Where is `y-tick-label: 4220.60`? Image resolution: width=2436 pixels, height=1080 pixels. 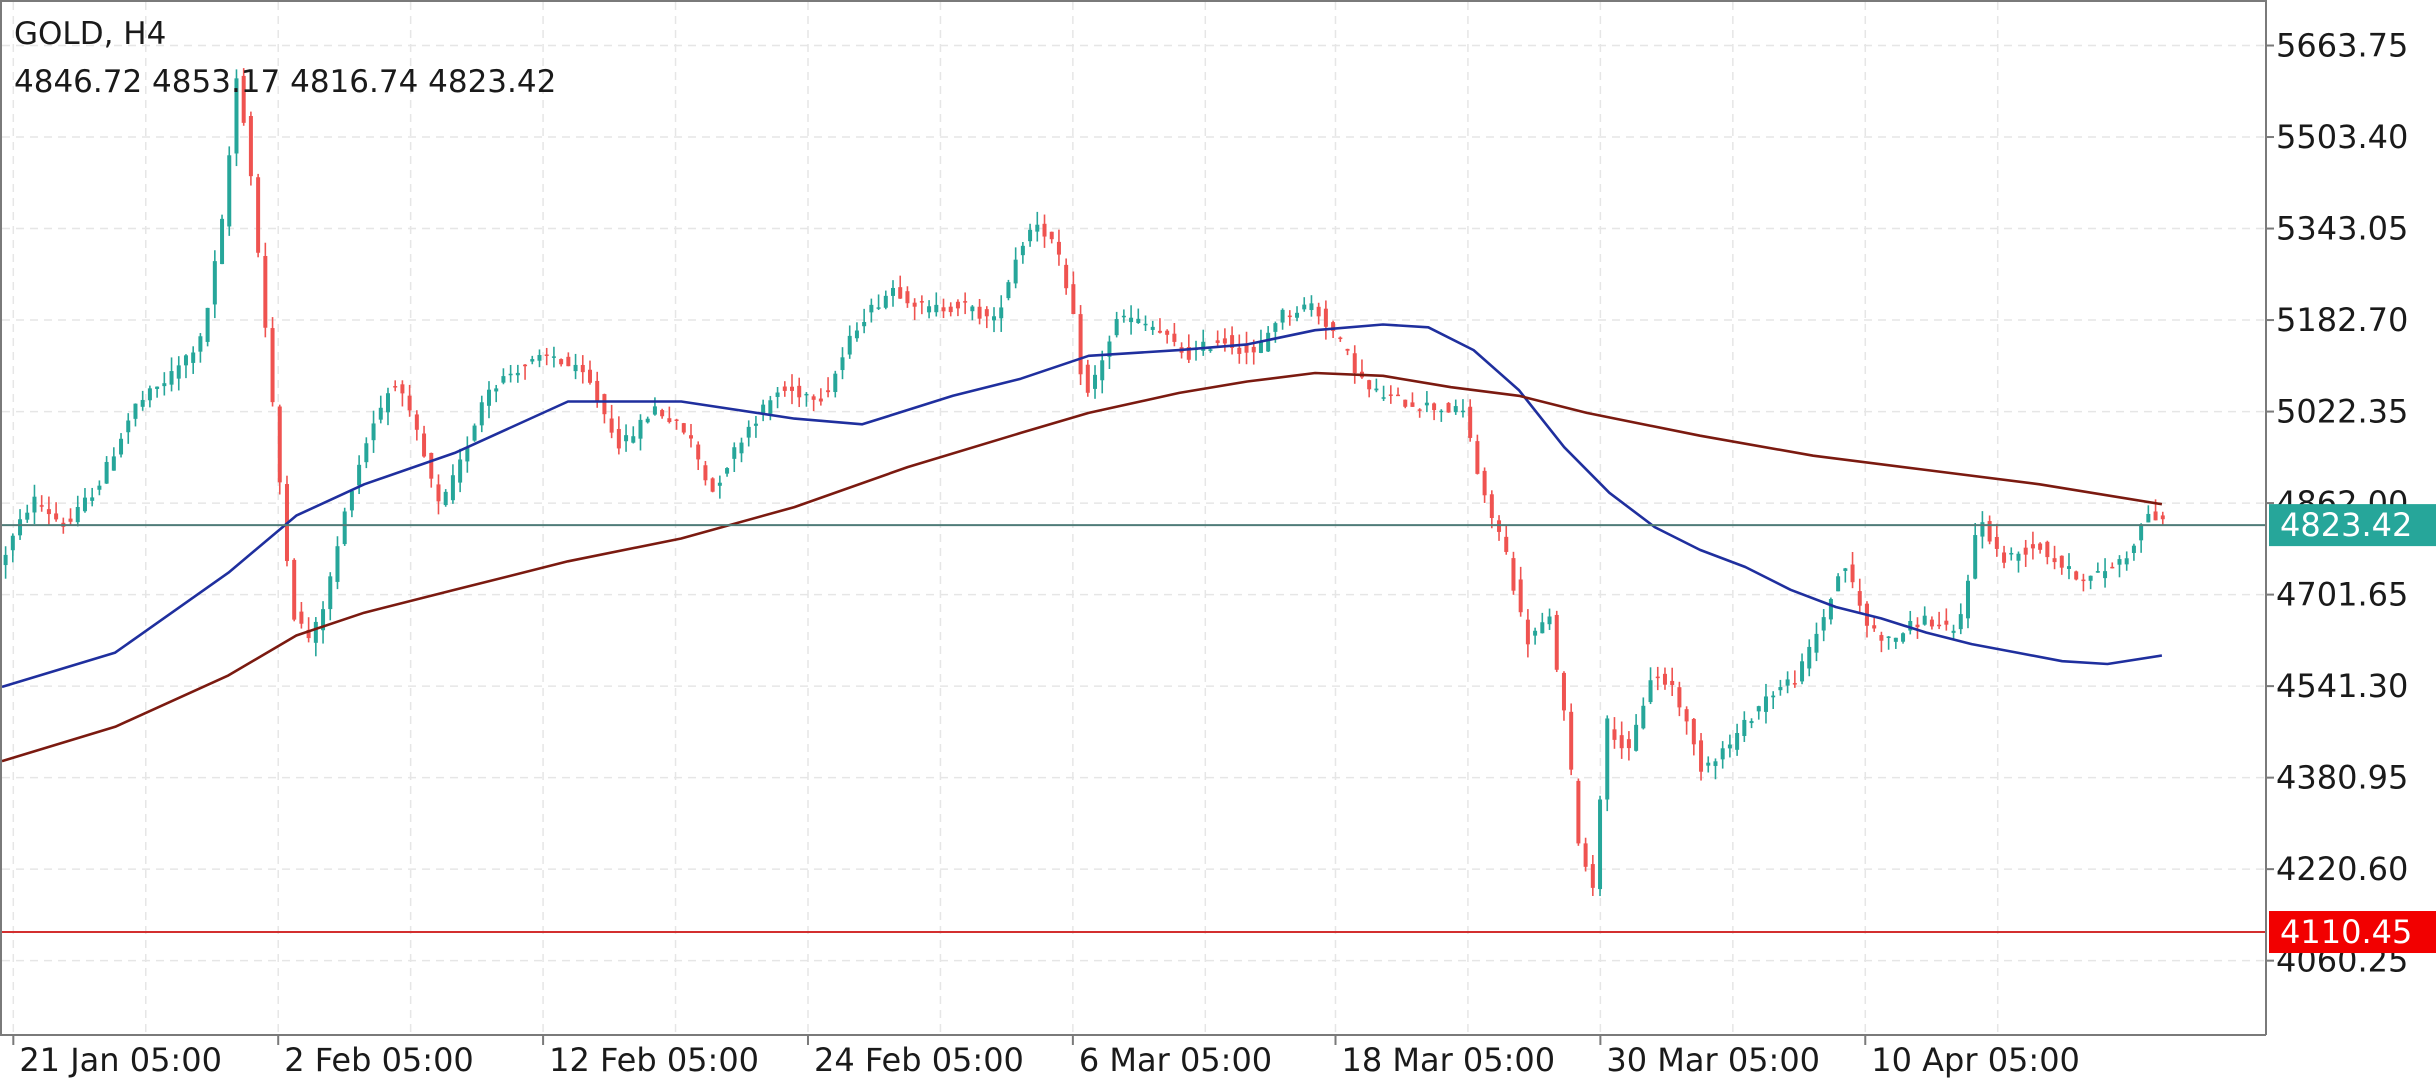 y-tick-label: 4220.60 is located at coordinates (2342, 869).